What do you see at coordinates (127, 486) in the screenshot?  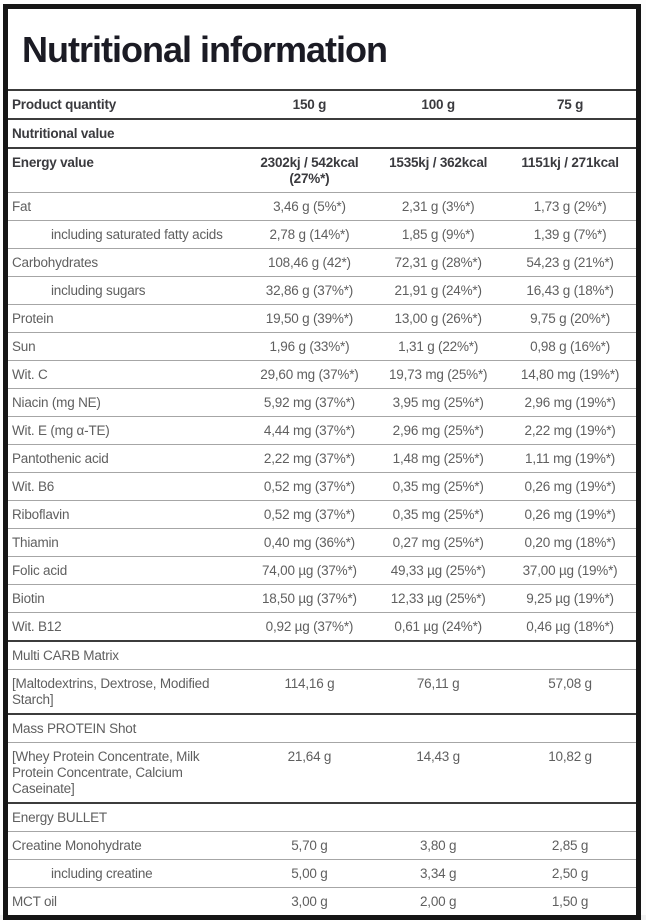 I see `row-label: Wit. B6` at bounding box center [127, 486].